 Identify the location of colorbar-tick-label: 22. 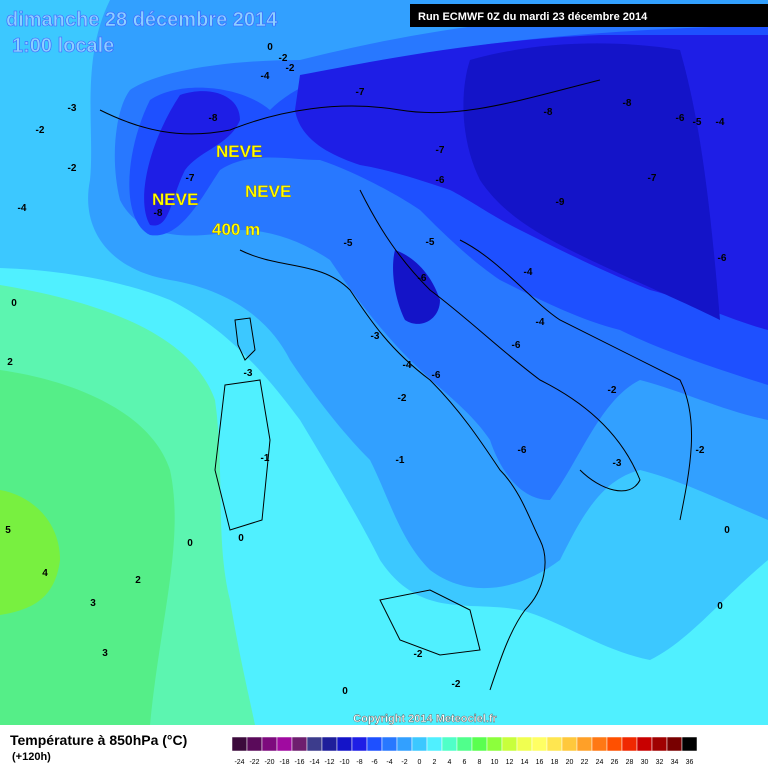
(585, 762).